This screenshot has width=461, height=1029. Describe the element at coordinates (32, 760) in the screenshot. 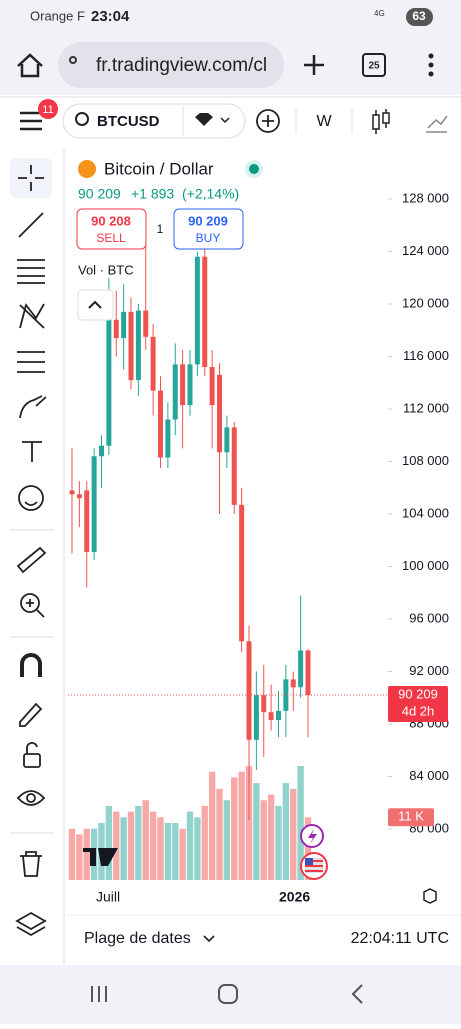

I see `lock-tool` at that location.